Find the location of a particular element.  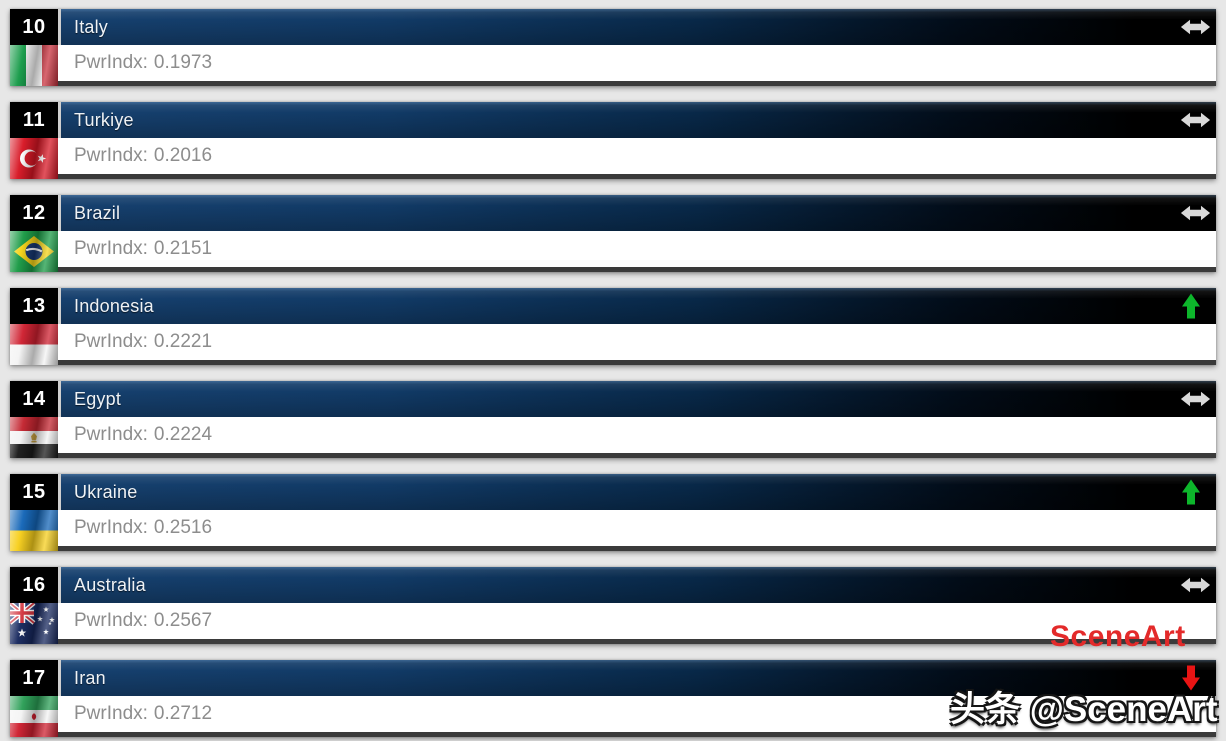

country-name: Egypt is located at coordinates (98, 398).